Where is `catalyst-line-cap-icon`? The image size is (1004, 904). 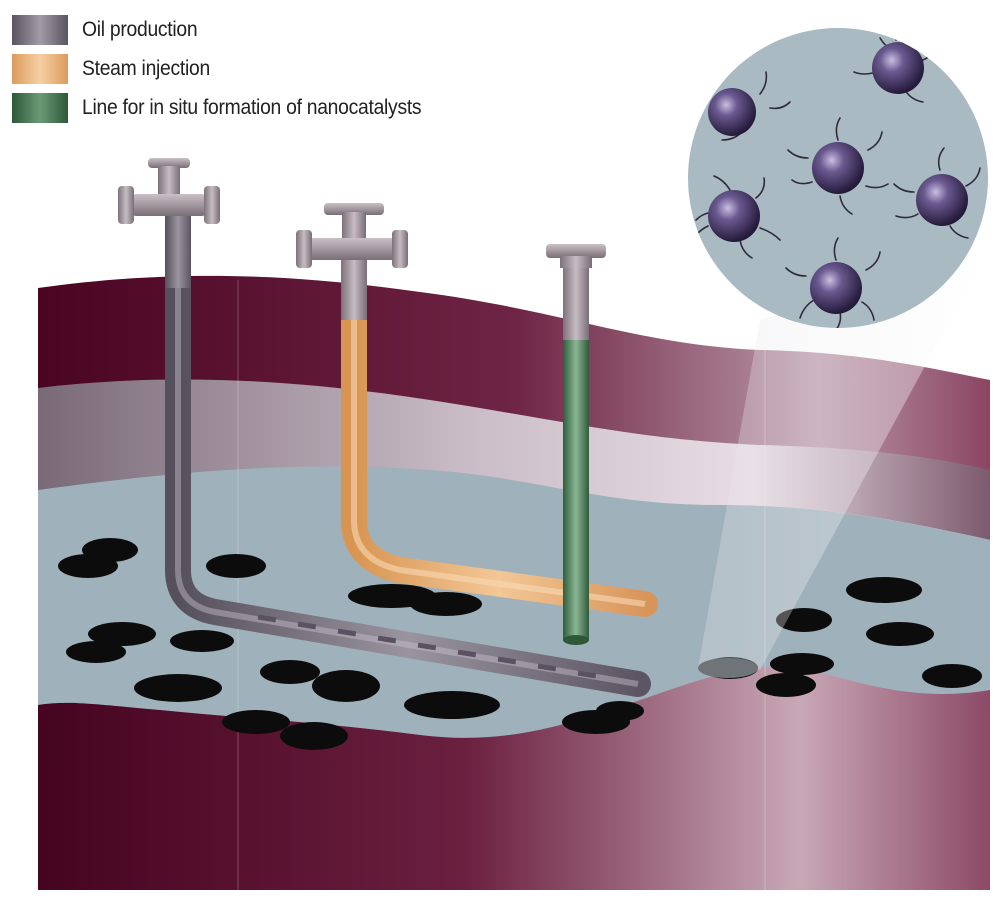 catalyst-line-cap-icon is located at coordinates (576, 256).